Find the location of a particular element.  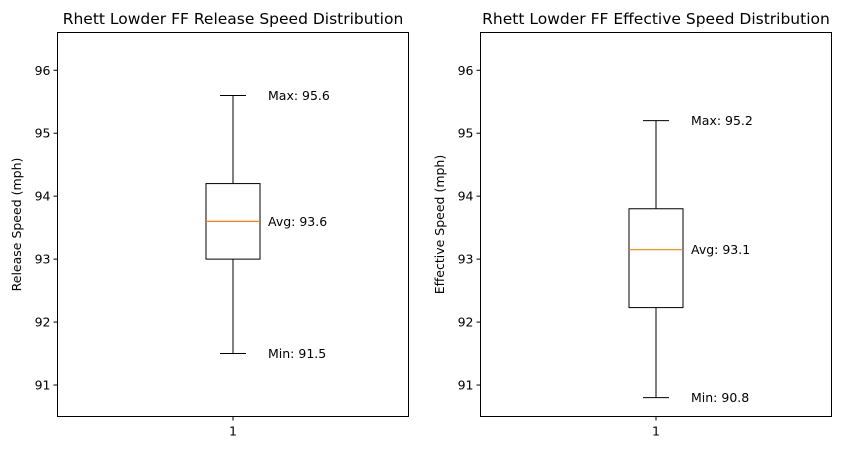

y-axis-label: Release Speed (mph) is located at coordinates (16, 225).